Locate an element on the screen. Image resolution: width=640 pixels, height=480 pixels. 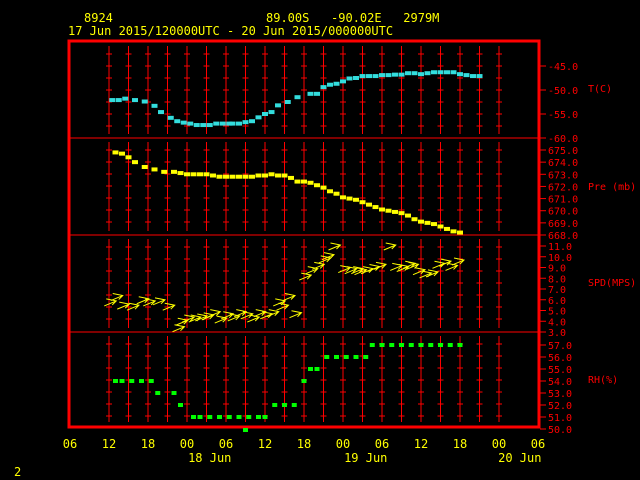
y-tick-label: 7.0 is located at coordinates (557, 290).